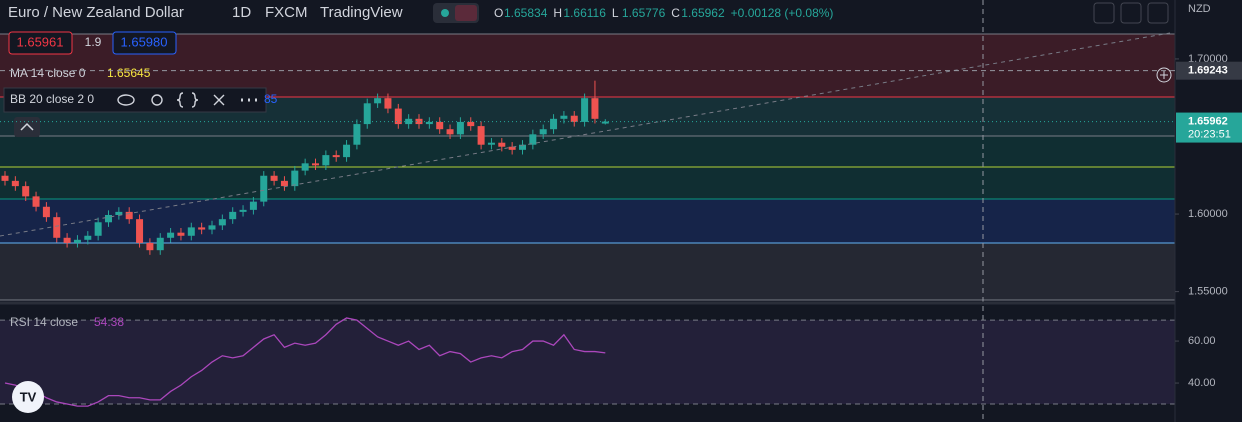  What do you see at coordinates (1104, 13) in the screenshot?
I see `down-button` at bounding box center [1104, 13].